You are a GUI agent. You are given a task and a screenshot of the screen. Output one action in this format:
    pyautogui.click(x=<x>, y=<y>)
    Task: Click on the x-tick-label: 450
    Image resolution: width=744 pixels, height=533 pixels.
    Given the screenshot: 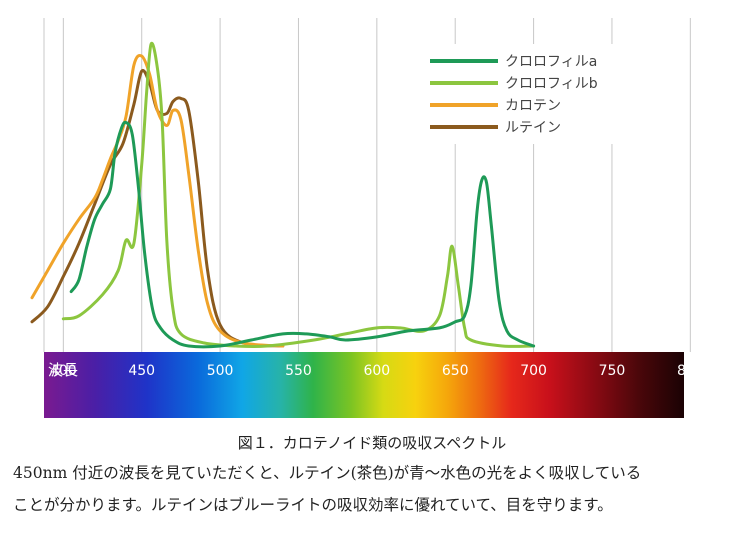 What is the action you would take?
    pyautogui.click(x=141, y=371)
    